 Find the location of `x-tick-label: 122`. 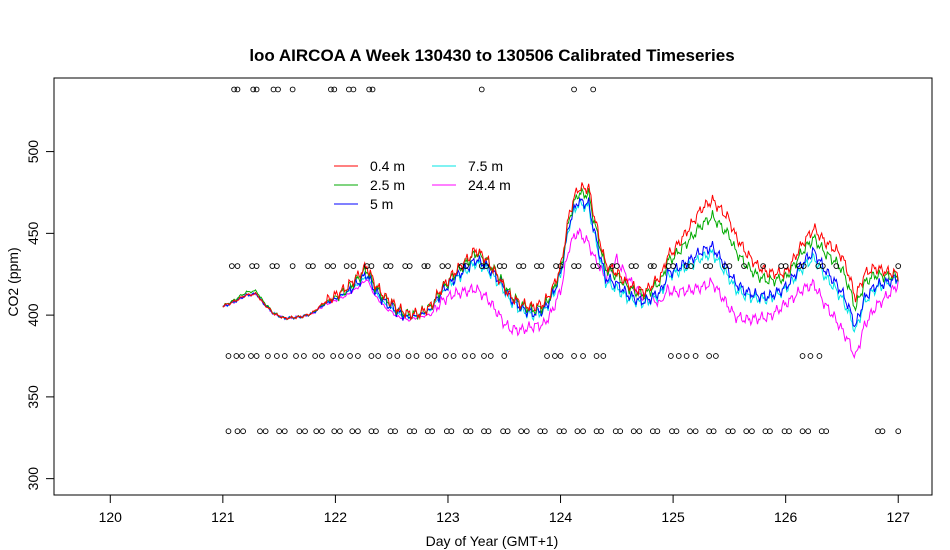

x-tick-label: 122 is located at coordinates (336, 517).